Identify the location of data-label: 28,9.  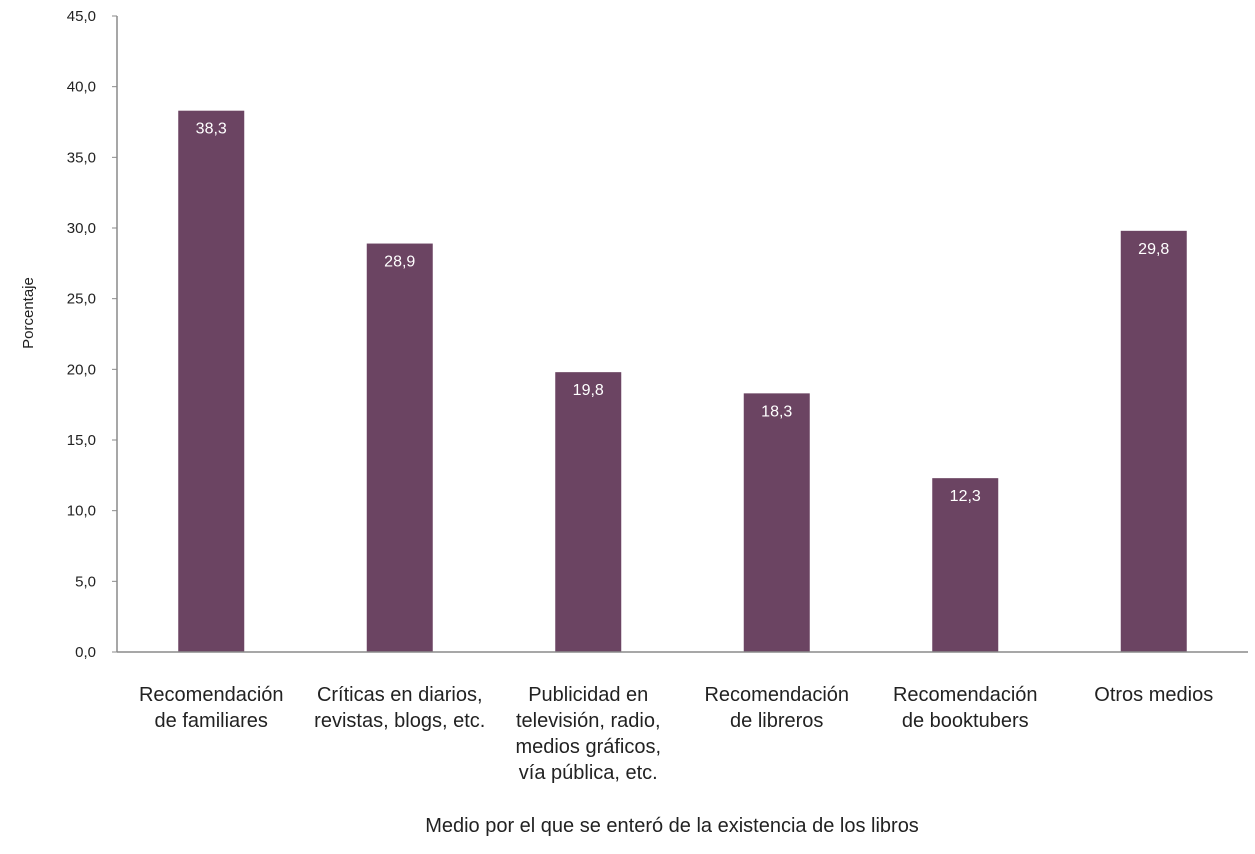
(399, 262).